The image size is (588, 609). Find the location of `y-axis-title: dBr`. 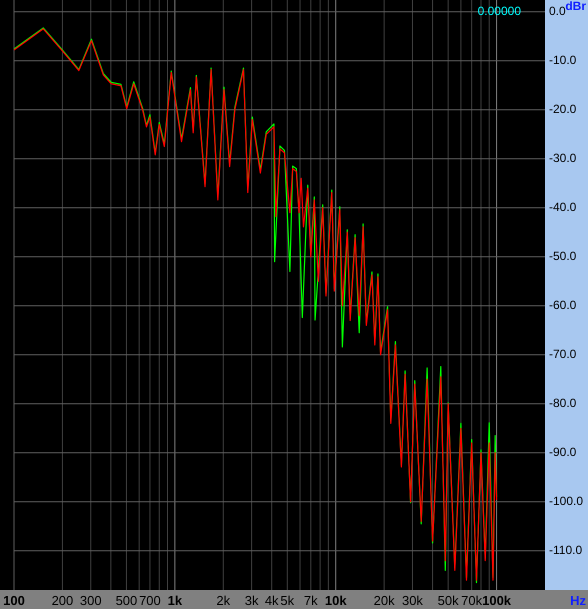

y-axis-title: dBr is located at coordinates (575, 6).